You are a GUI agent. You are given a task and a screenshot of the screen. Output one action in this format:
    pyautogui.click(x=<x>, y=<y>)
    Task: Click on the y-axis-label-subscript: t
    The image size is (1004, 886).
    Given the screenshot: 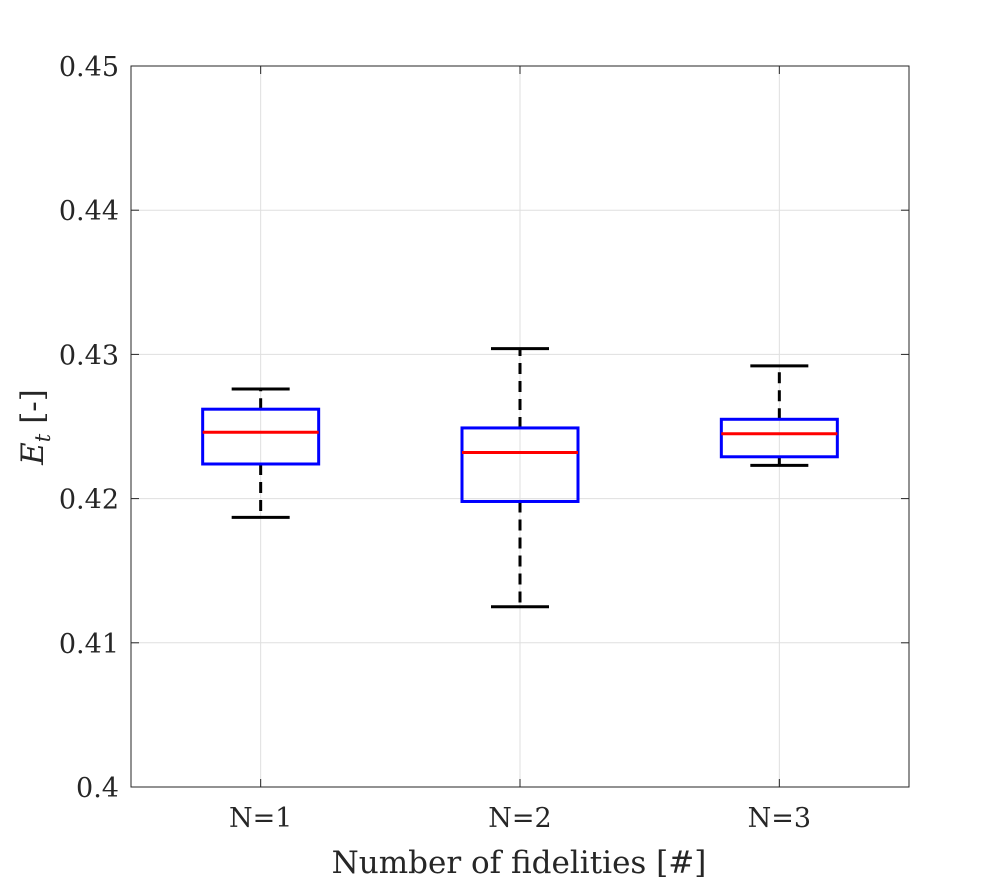 What is the action you would take?
    pyautogui.click(x=43, y=437)
    